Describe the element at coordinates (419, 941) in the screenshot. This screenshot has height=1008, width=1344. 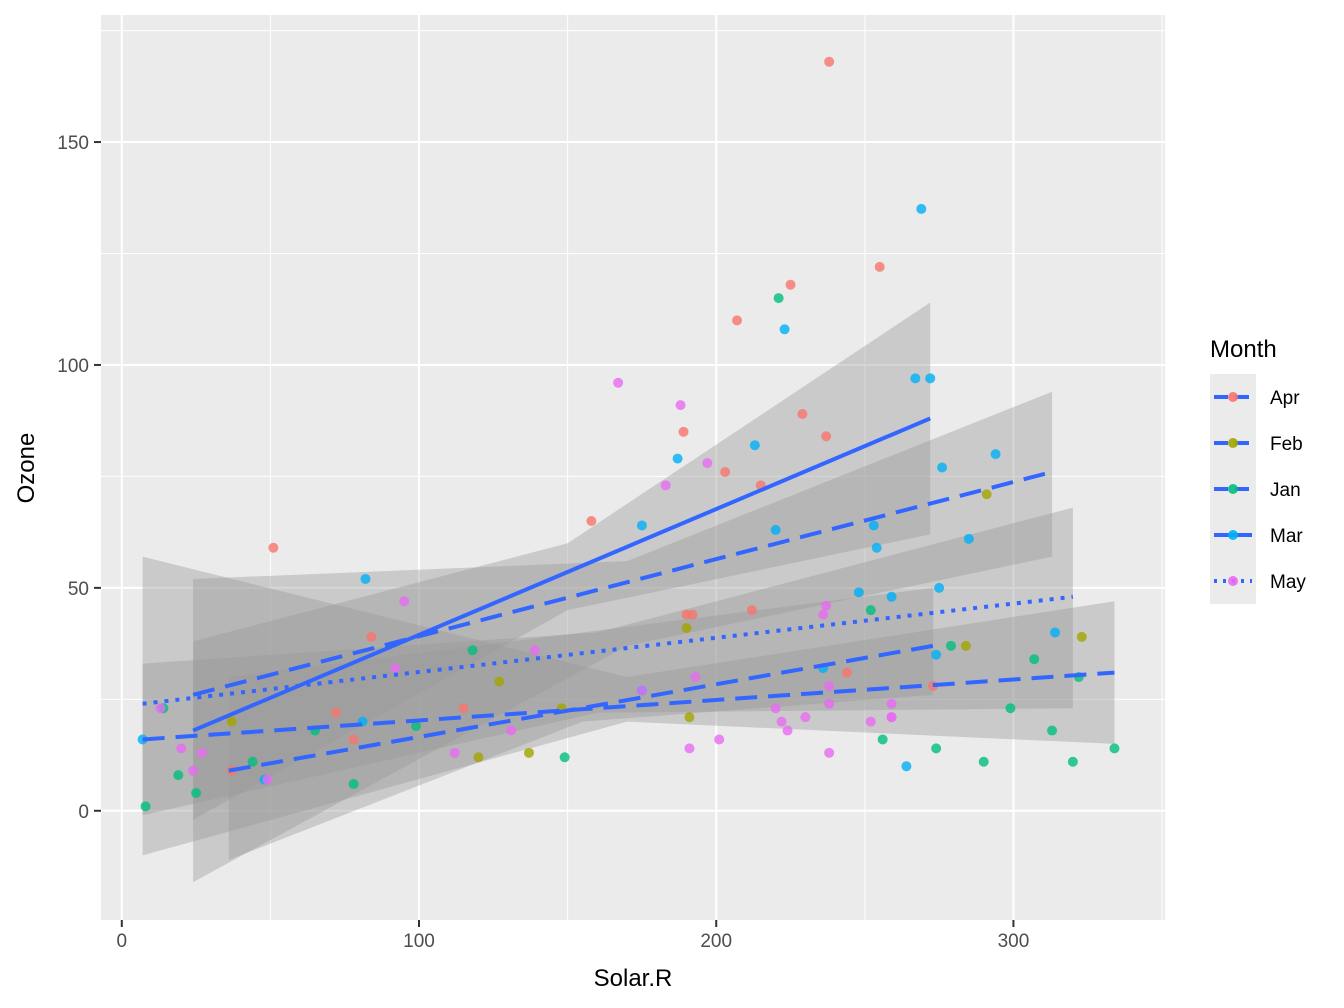
I see `x-tick-label: 100` at that location.